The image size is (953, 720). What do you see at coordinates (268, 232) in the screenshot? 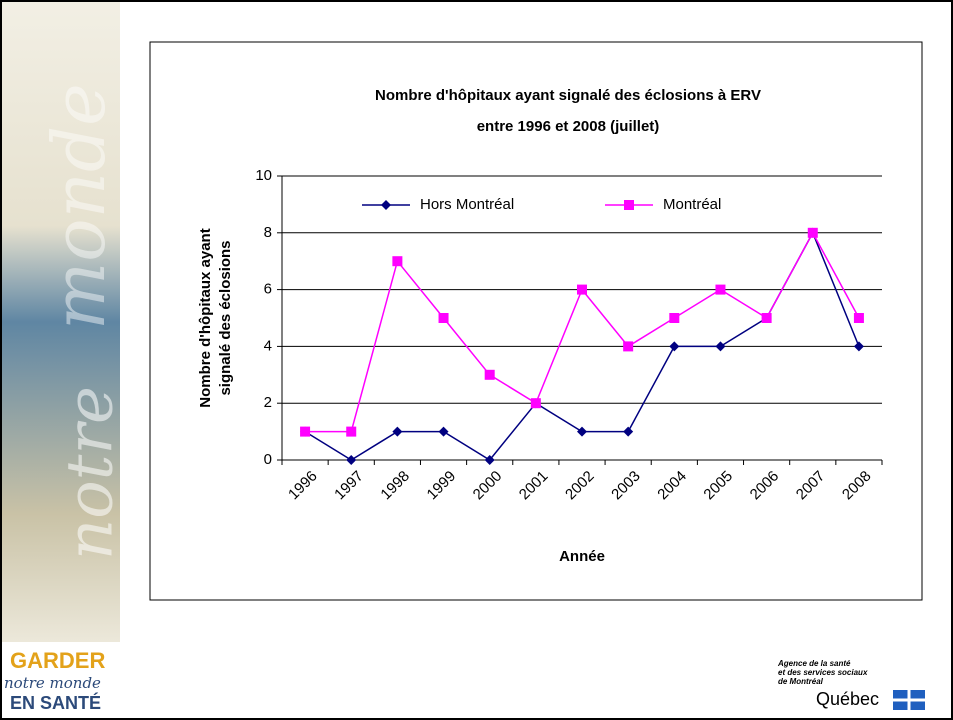
I see `y-tick-label: 8` at bounding box center [268, 232].